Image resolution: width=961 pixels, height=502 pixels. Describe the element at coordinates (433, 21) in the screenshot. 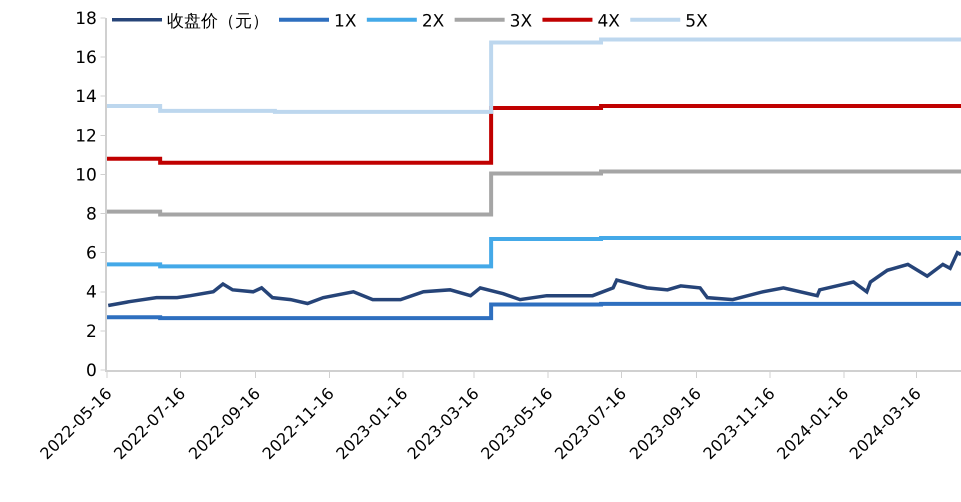

I see `legend-label: 2X` at that location.